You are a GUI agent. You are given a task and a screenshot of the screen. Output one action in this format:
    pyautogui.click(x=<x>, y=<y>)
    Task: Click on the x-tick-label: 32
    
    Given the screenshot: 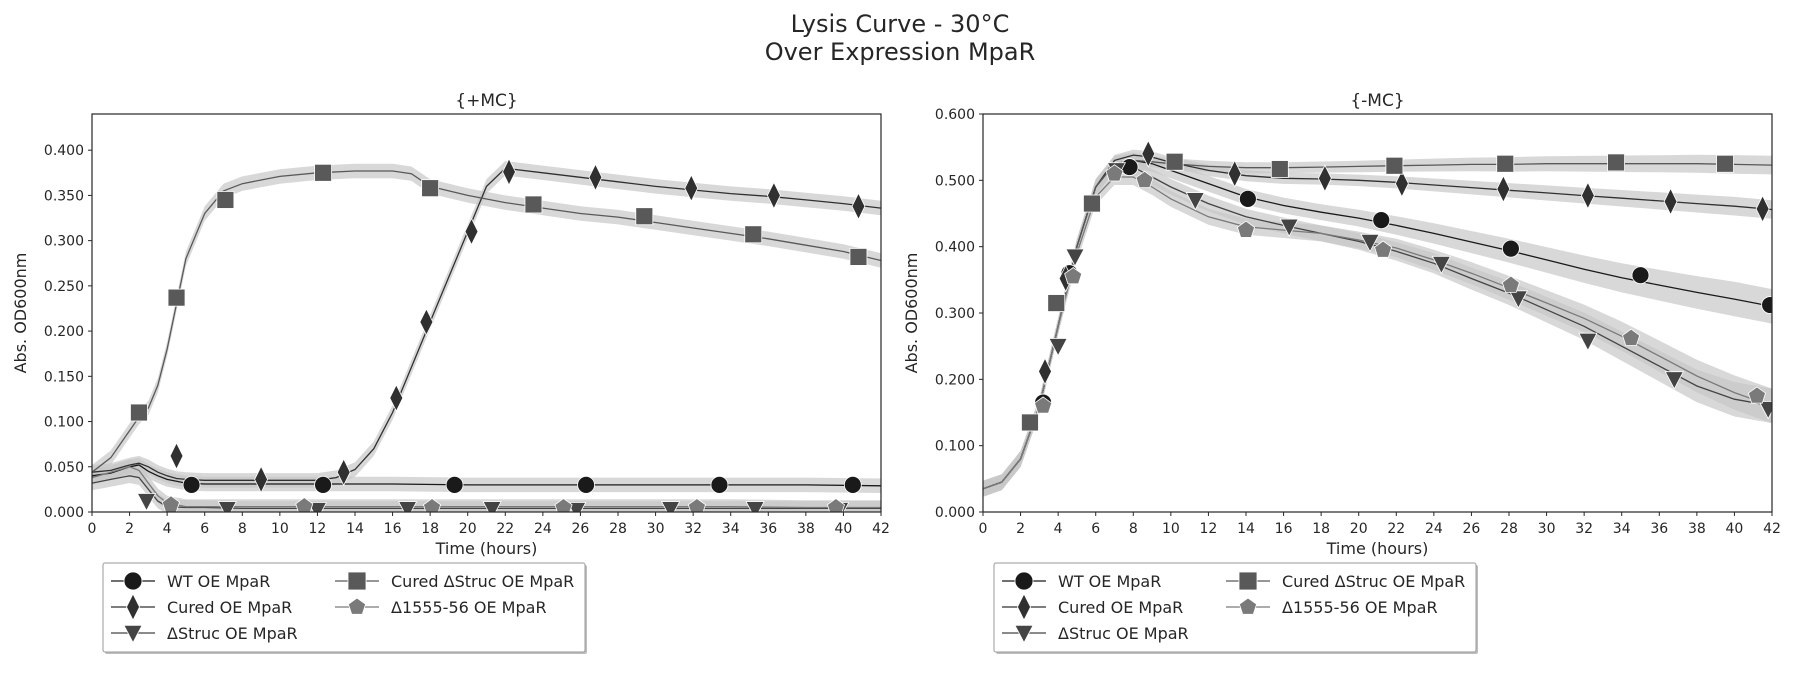 What is the action you would take?
    pyautogui.click(x=693, y=529)
    